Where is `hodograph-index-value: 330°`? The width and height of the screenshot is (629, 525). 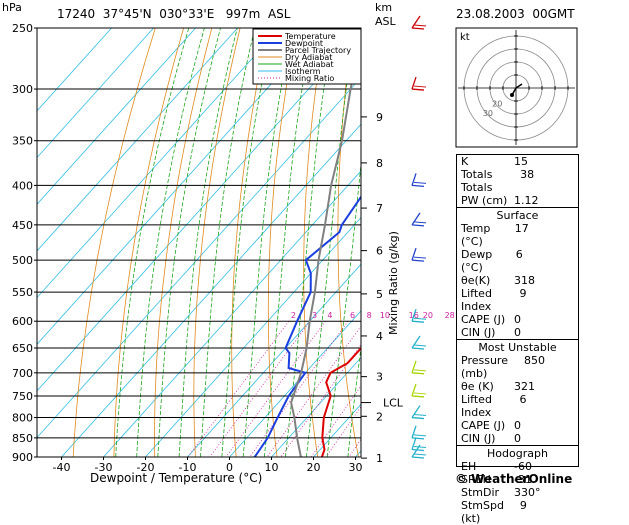 hodograph-index-value: 330° is located at coordinates (542, 492).